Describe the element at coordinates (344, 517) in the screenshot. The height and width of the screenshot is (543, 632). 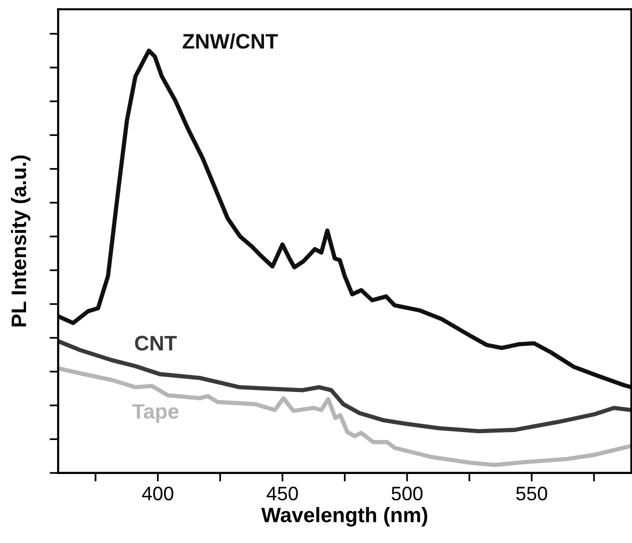
I see `x-axis-title: Wavelength (nm)` at that location.